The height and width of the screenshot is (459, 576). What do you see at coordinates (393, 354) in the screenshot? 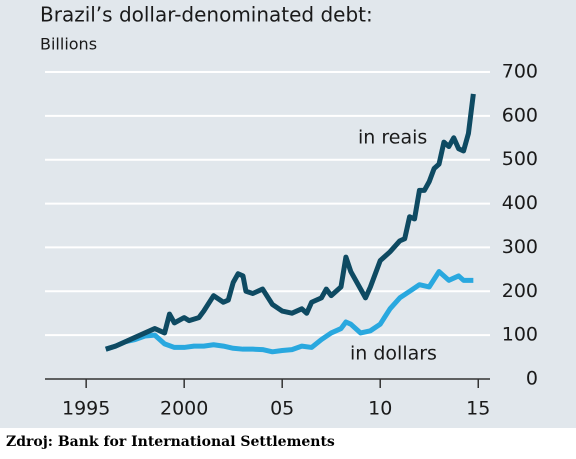
I see `annotation: in dollars` at bounding box center [393, 354].